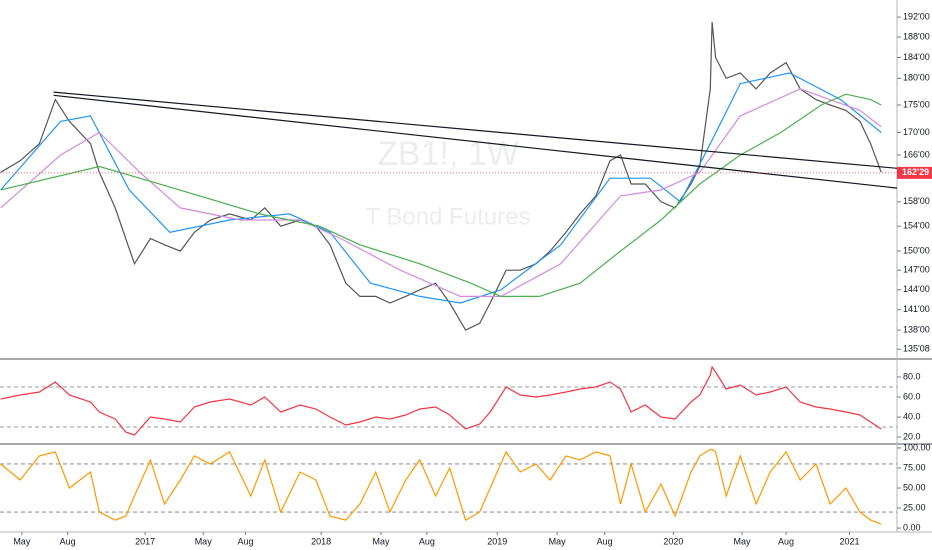 Image resolution: width=932 pixels, height=550 pixels. I want to click on watermark-subtitle: T Bond Futures, so click(448, 216).